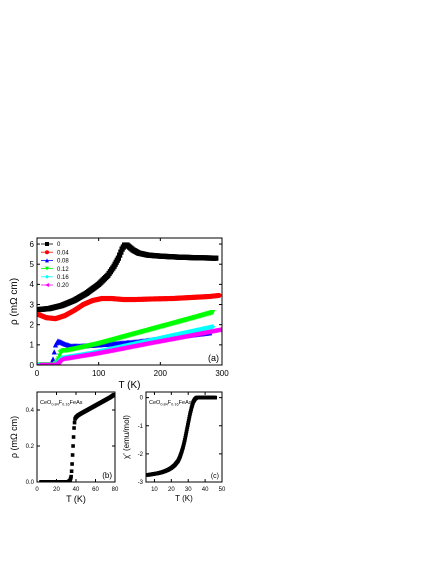 This screenshot has width=443, height=573. Describe the element at coordinates (32, 284) in the screenshot. I see `y-tick-label: 4` at that location.